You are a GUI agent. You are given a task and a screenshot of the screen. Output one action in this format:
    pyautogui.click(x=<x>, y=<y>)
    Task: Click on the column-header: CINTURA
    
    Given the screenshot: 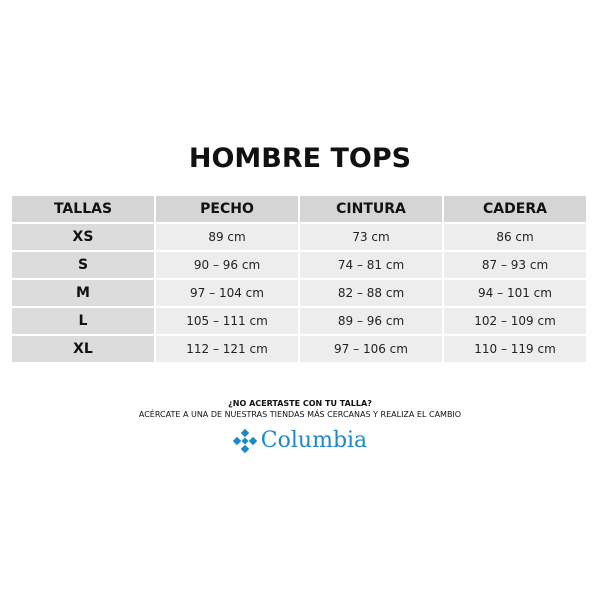 What is the action you would take?
    pyautogui.click(x=371, y=209)
    